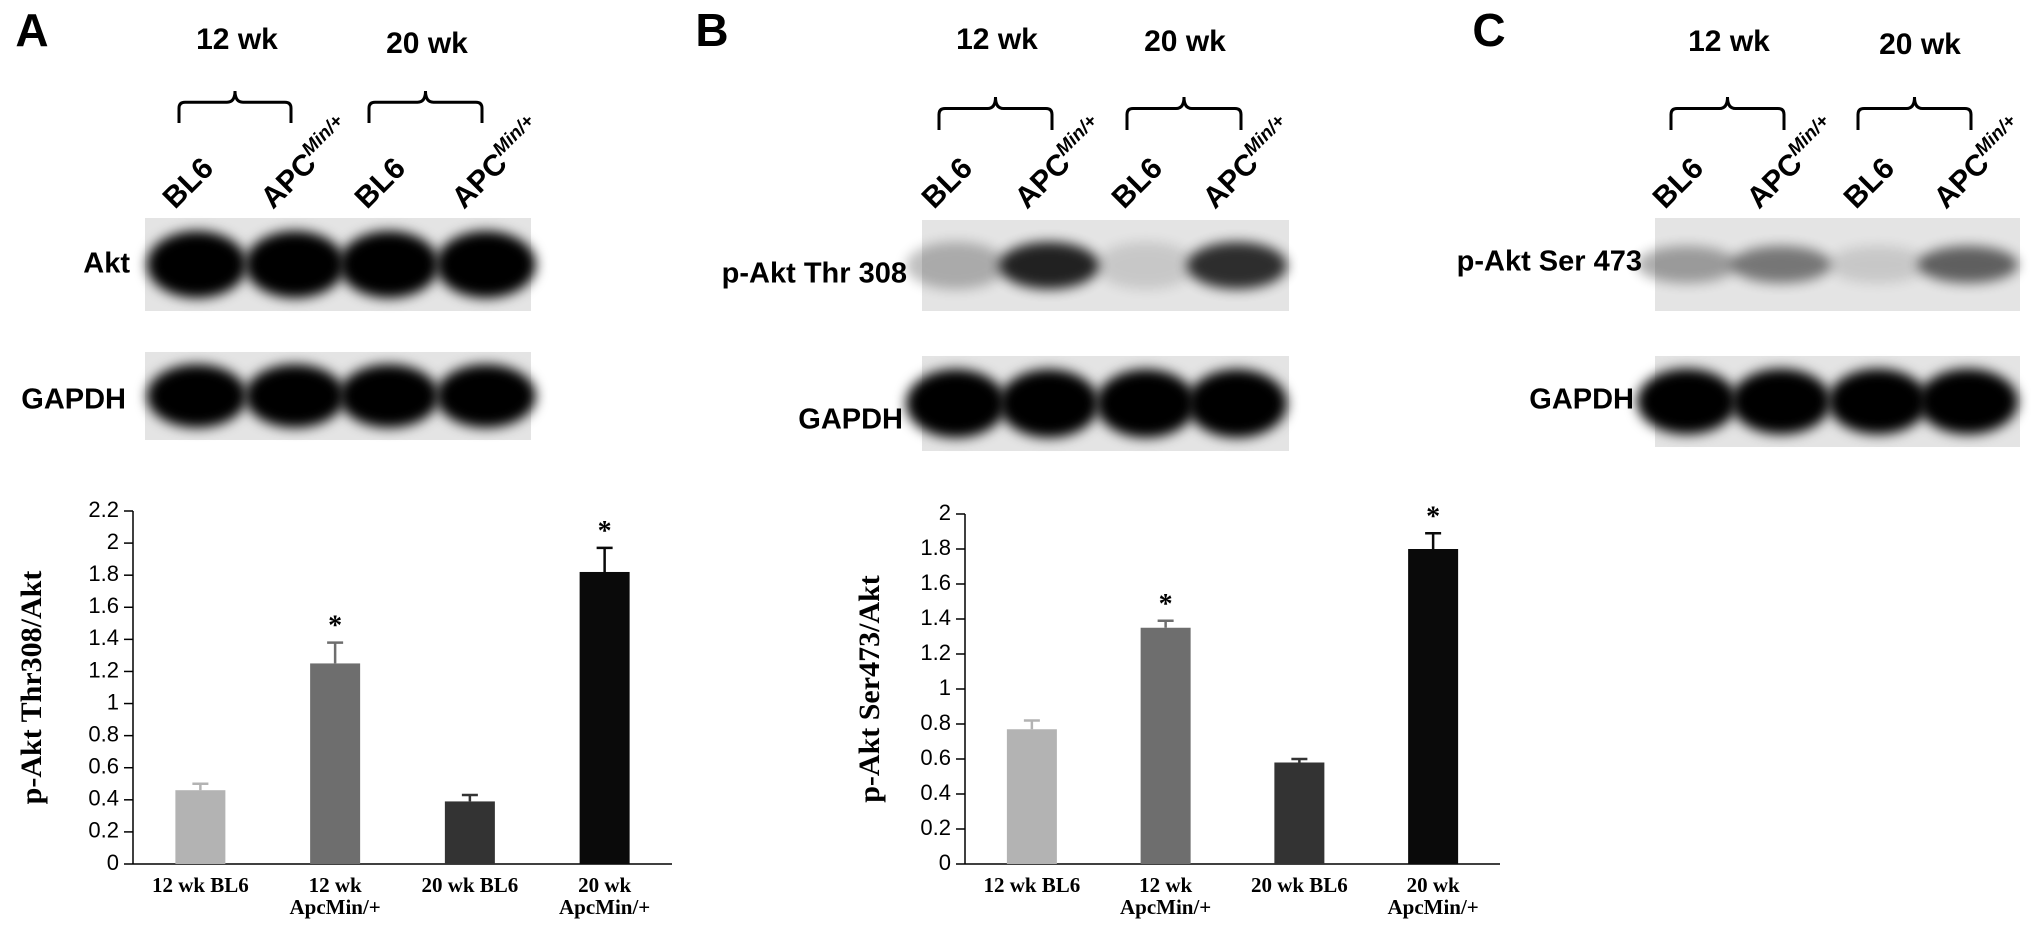  Describe the element at coordinates (1299, 885) in the screenshot. I see `x-tick-label: 20 wk BL6` at that location.